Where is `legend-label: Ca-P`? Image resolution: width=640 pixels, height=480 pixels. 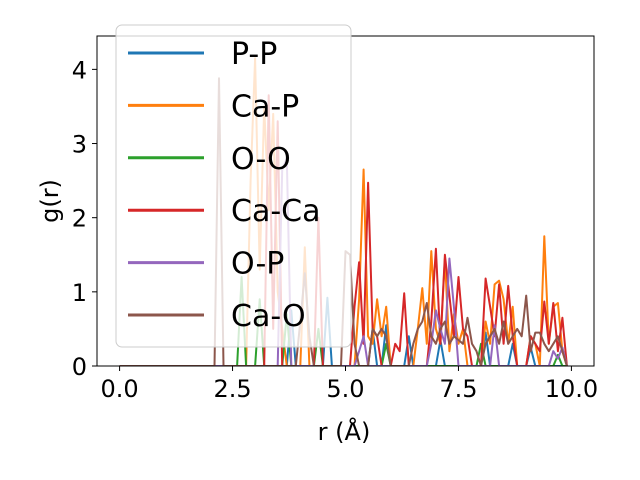
legend-label: Ca-P is located at coordinates (265, 106).